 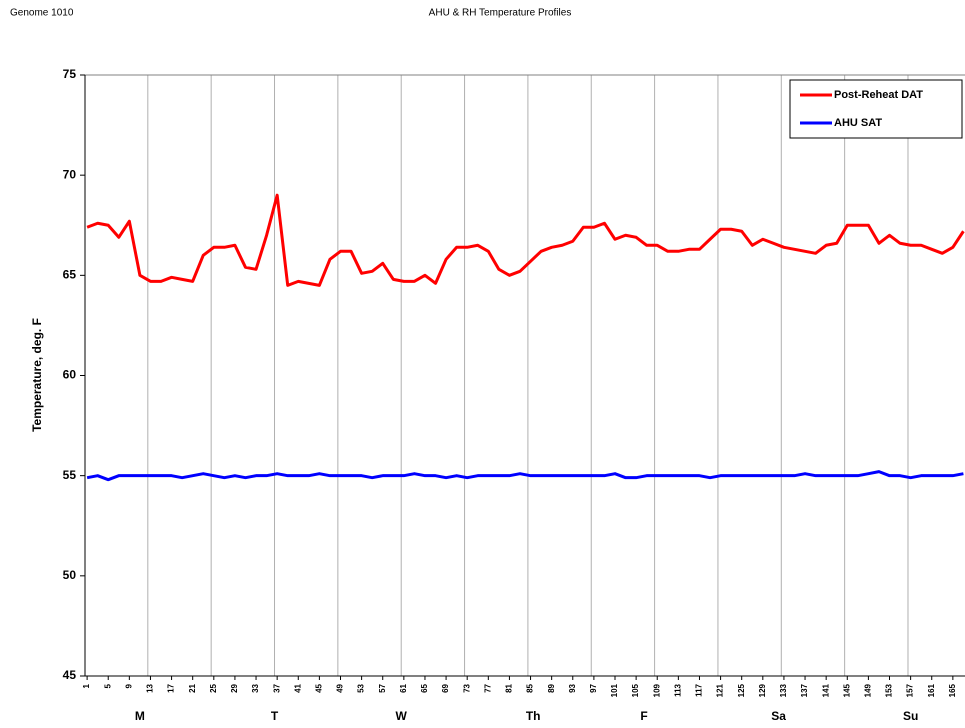 What do you see at coordinates (445, 687) in the screenshot?
I see `x-tick-label: 69` at bounding box center [445, 687].